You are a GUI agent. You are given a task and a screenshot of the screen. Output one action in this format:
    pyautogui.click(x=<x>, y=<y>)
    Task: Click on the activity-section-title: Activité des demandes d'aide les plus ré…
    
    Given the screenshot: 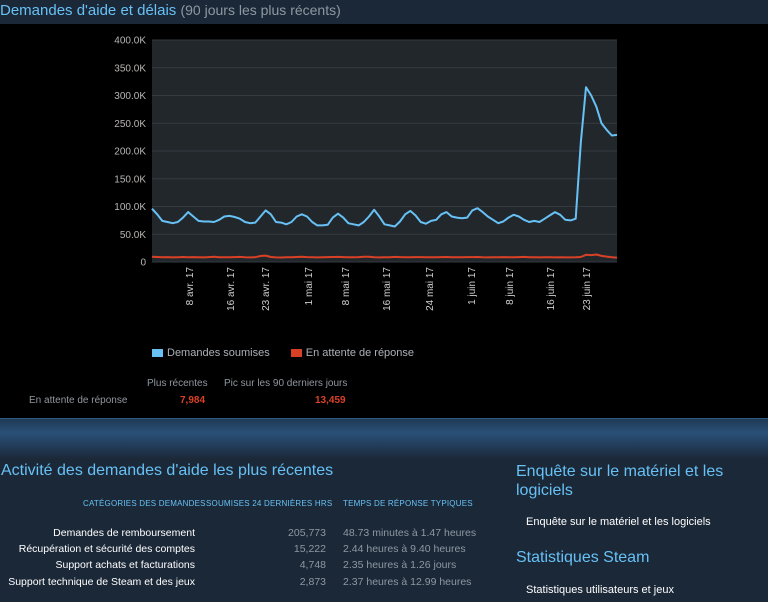 What is the action you would take?
    pyautogui.click(x=167, y=470)
    